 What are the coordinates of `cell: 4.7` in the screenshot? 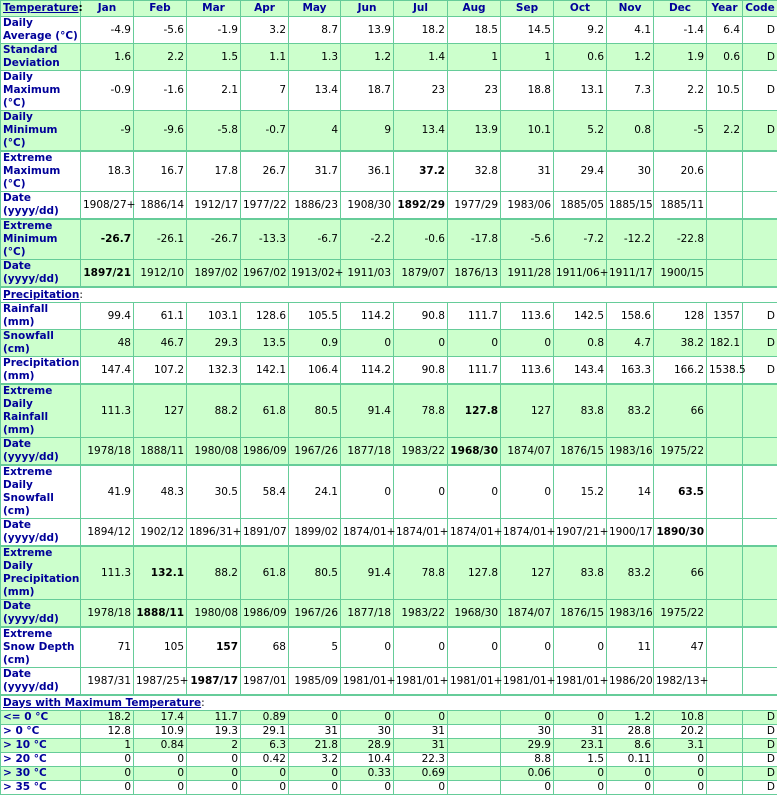 It's located at (630, 343).